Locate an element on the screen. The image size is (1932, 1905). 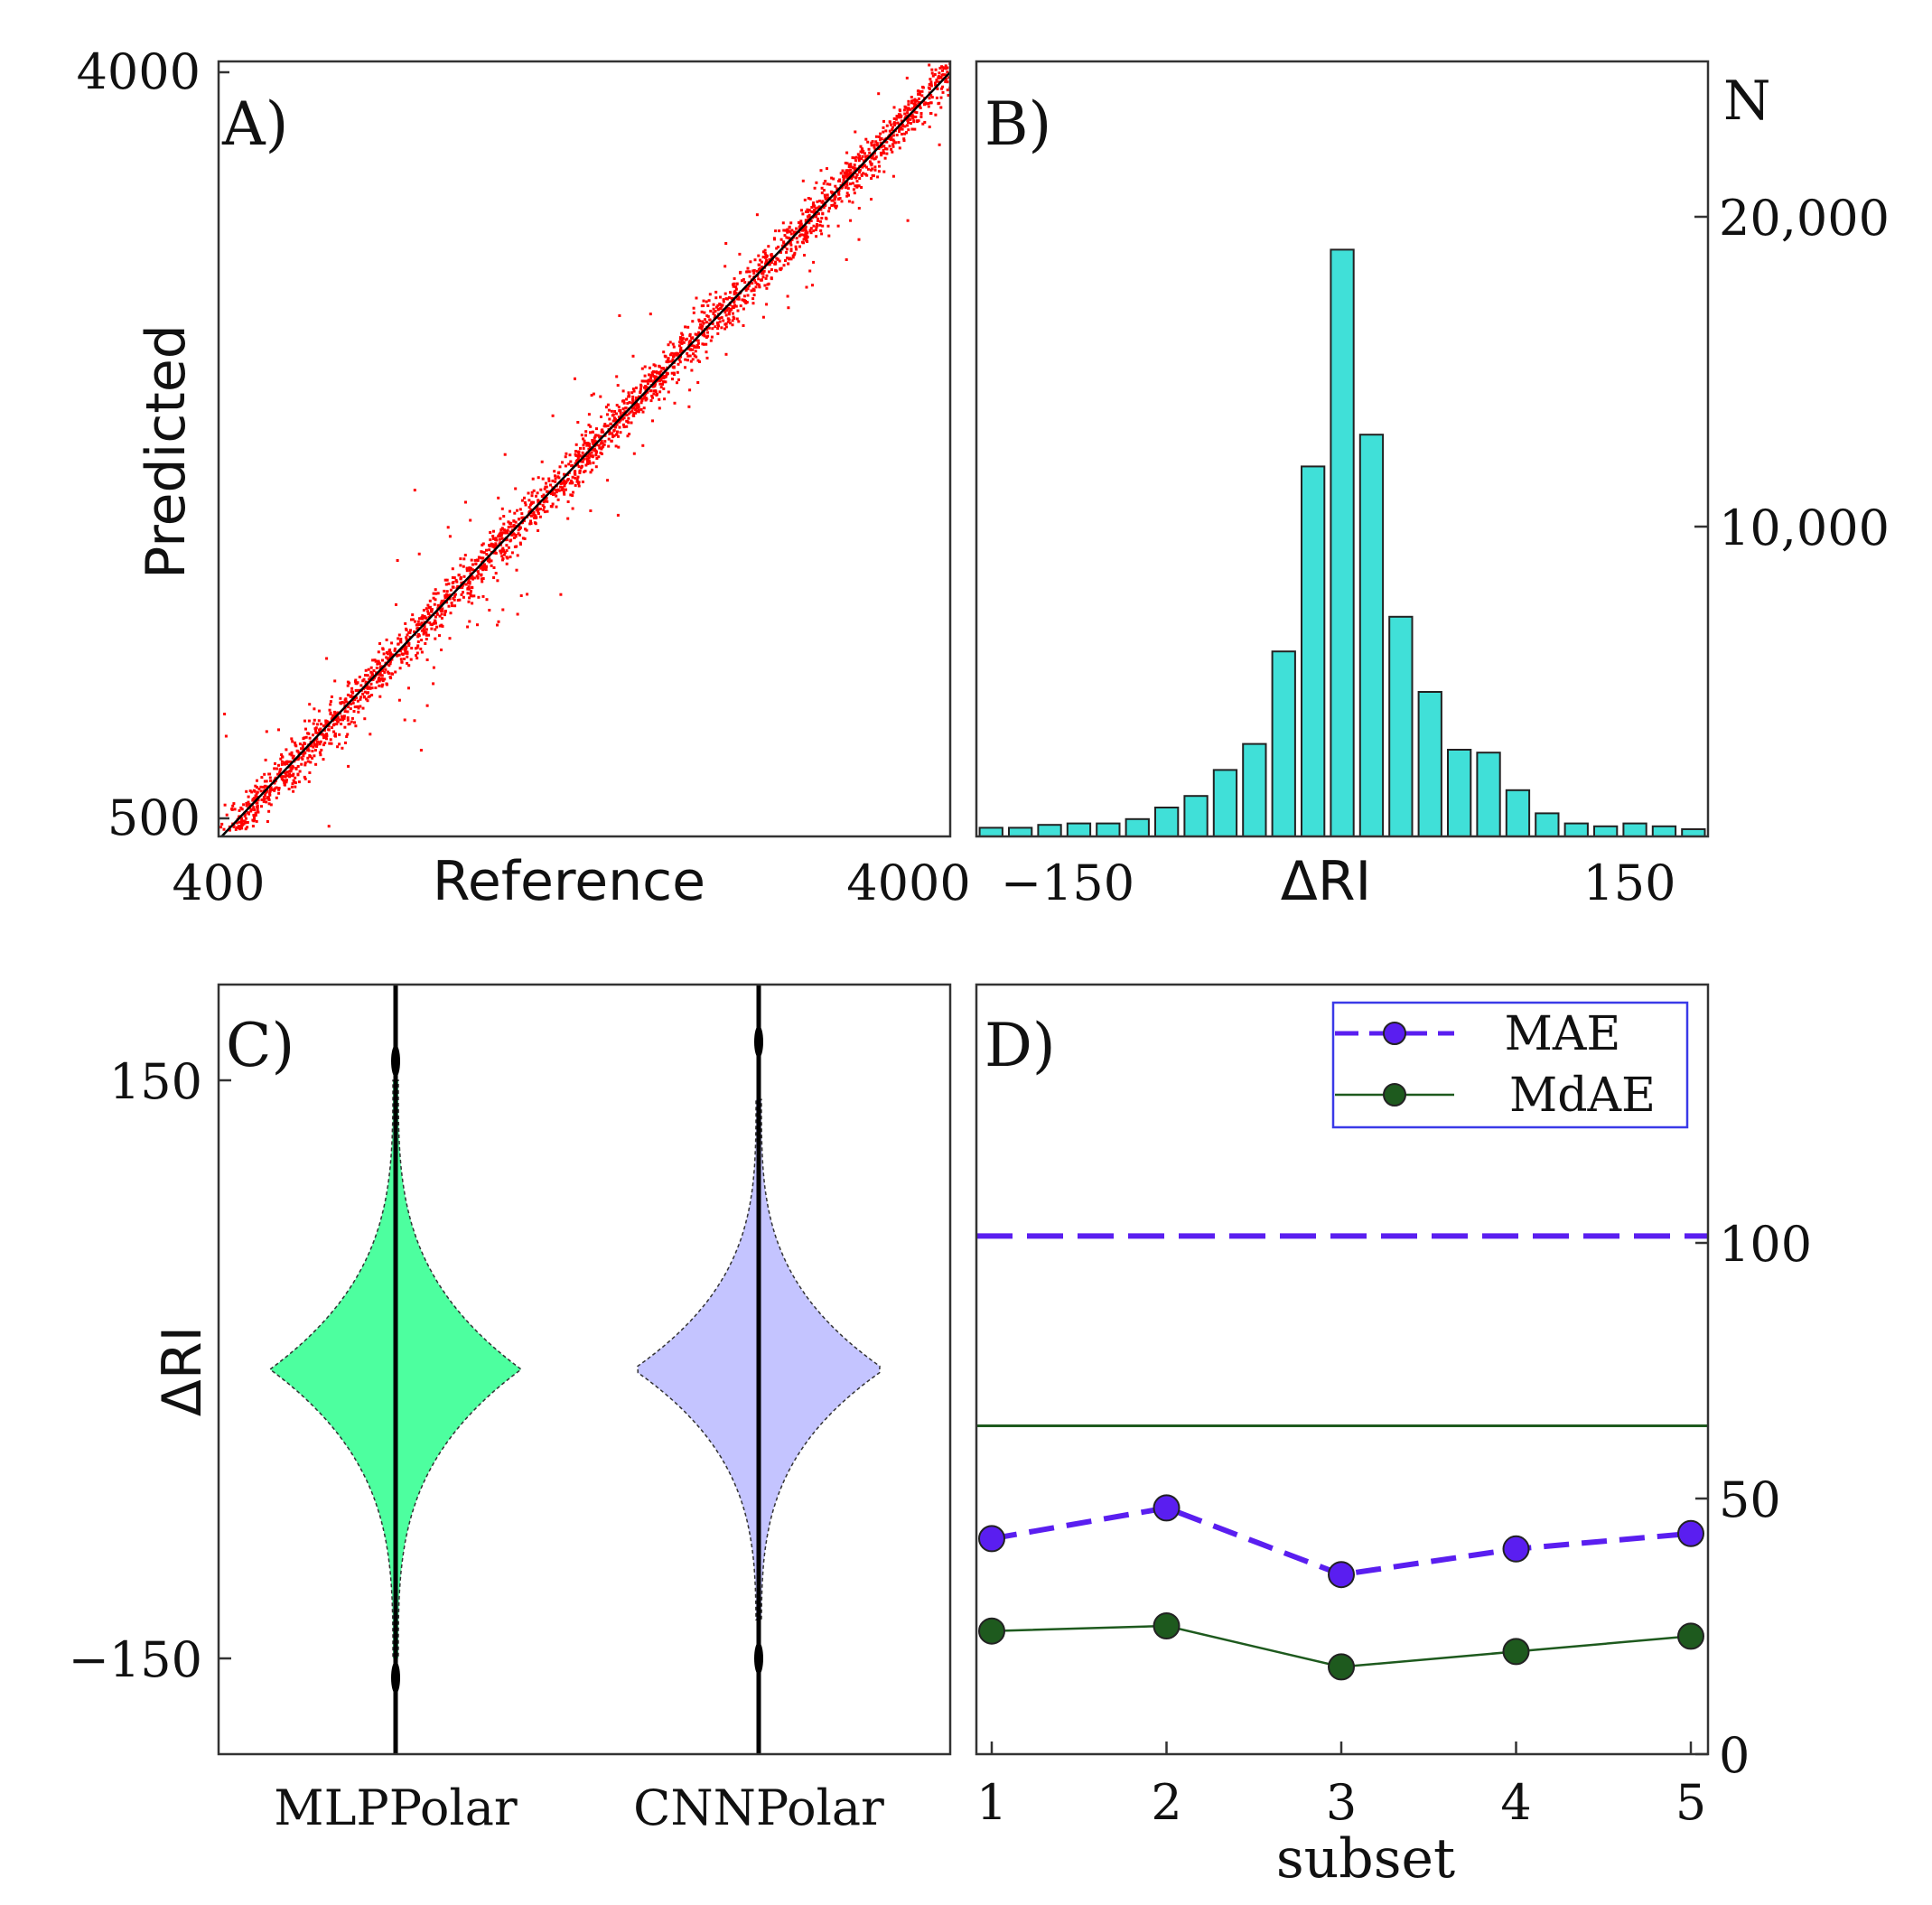
x-tick-label: −150 is located at coordinates (1067, 882).